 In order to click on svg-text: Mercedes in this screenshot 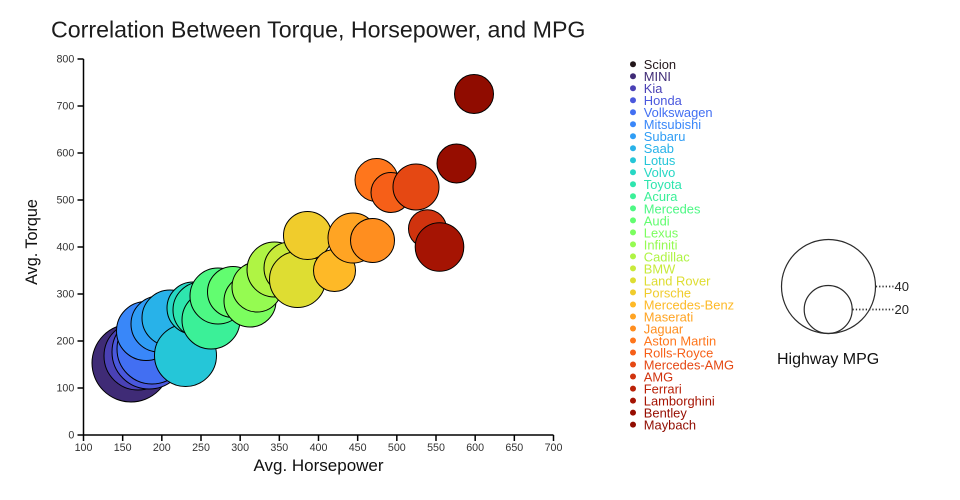, I will do `click(672, 208)`.